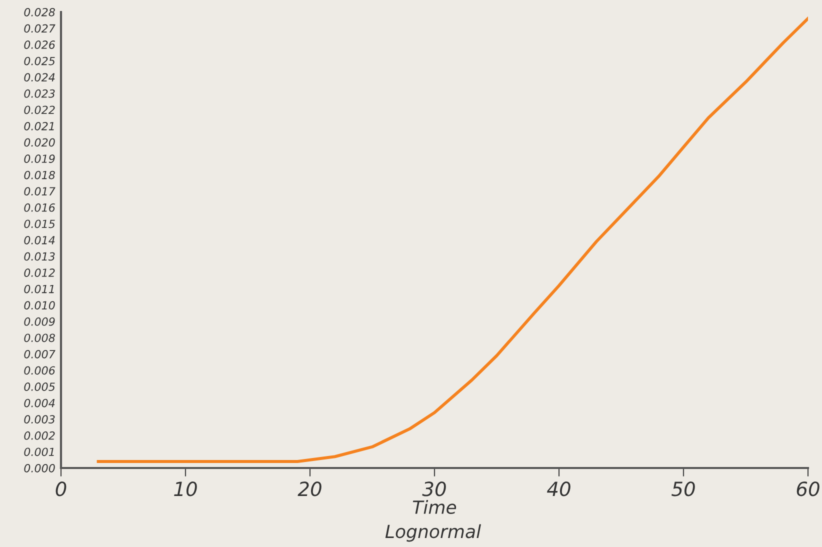 This screenshot has height=547, width=822. Describe the element at coordinates (39, 419) in the screenshot. I see `y-tick-label: 0.003` at that location.